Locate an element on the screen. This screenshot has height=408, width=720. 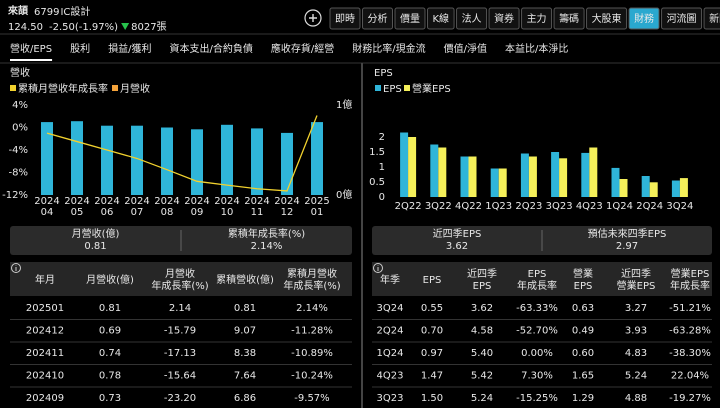
table-cell: -11.28% is located at coordinates (312, 331).